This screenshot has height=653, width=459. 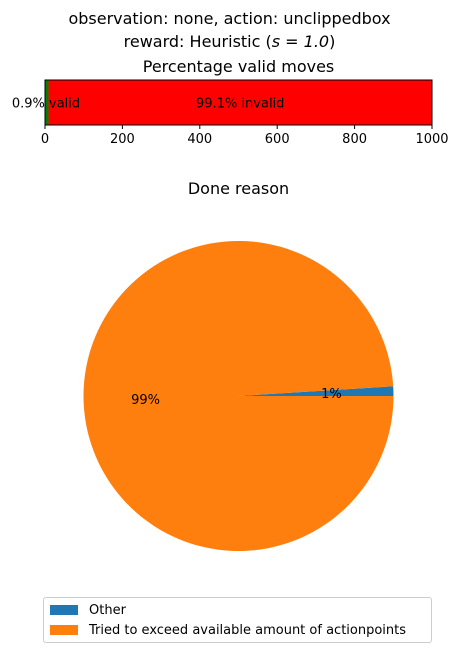 What do you see at coordinates (277, 139) in the screenshot?
I see `bar-x-tick-label: 600` at bounding box center [277, 139].